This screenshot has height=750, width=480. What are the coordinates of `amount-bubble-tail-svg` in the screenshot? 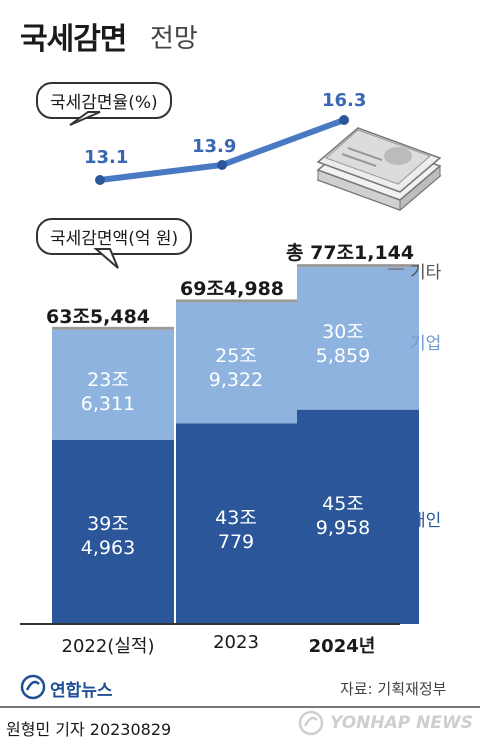 It's located at (106, 258).